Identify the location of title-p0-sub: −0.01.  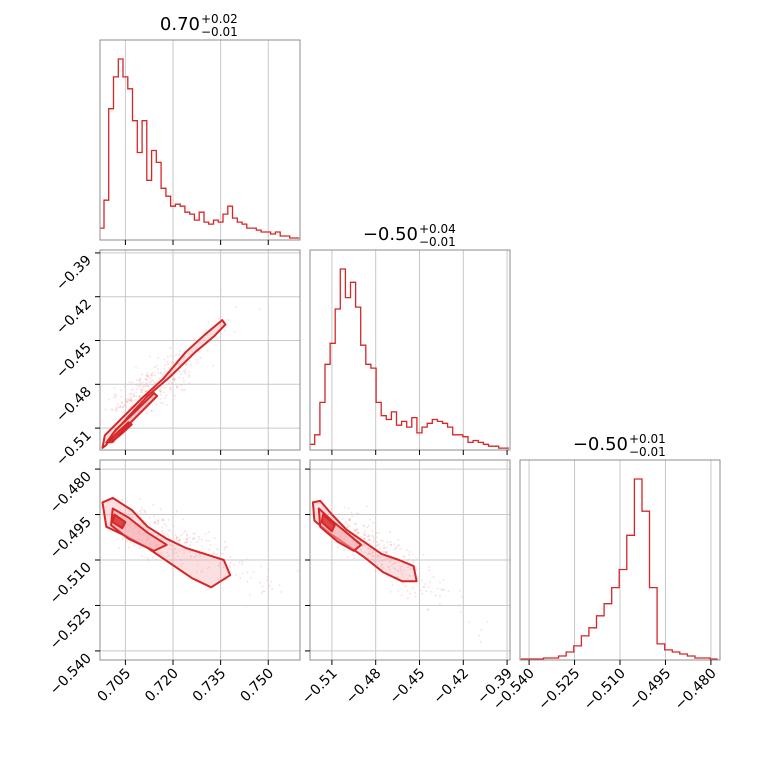
(219, 32).